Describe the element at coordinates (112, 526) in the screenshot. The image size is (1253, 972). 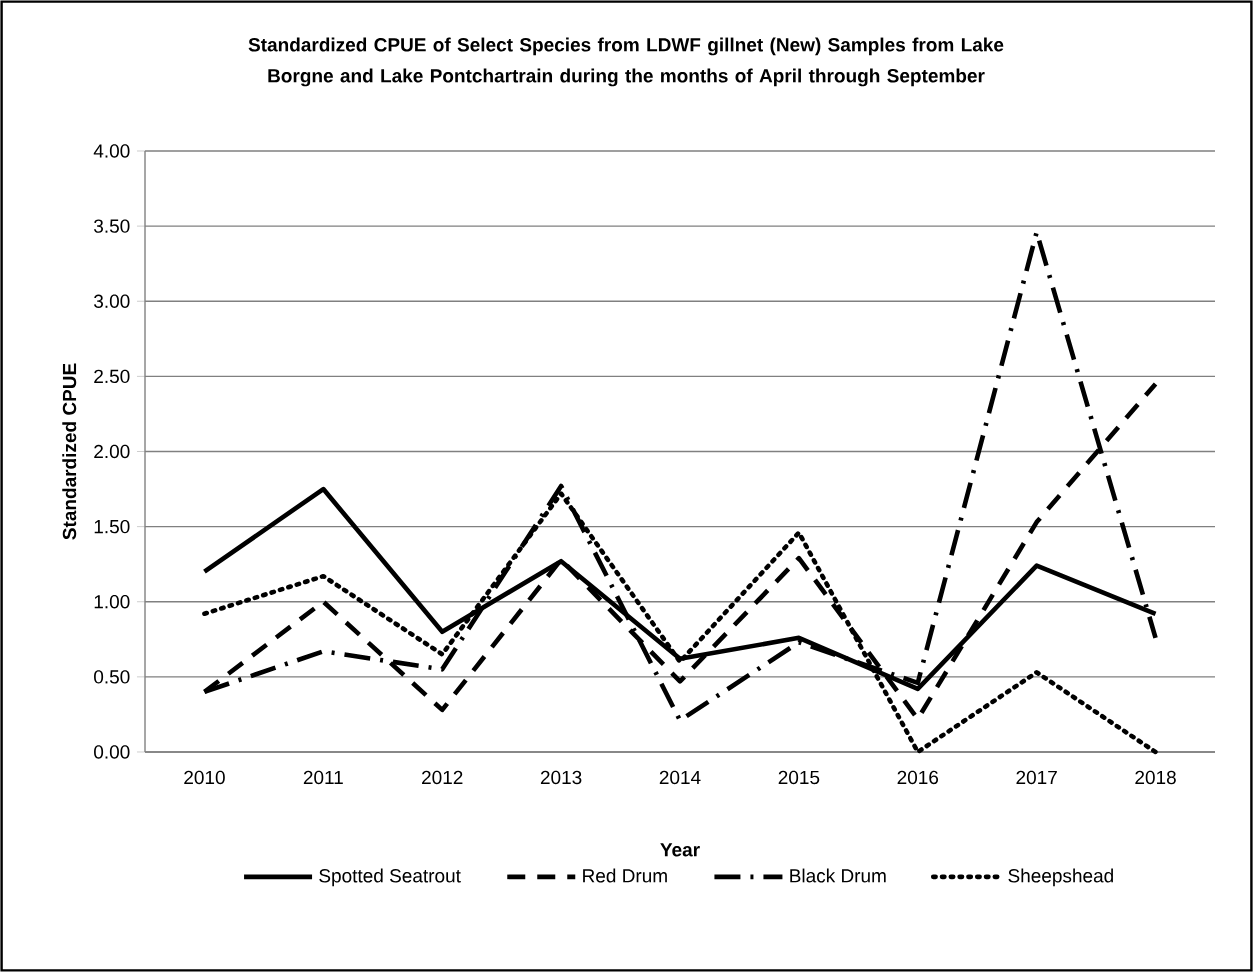
I see `y-tick-label: 1.50` at that location.